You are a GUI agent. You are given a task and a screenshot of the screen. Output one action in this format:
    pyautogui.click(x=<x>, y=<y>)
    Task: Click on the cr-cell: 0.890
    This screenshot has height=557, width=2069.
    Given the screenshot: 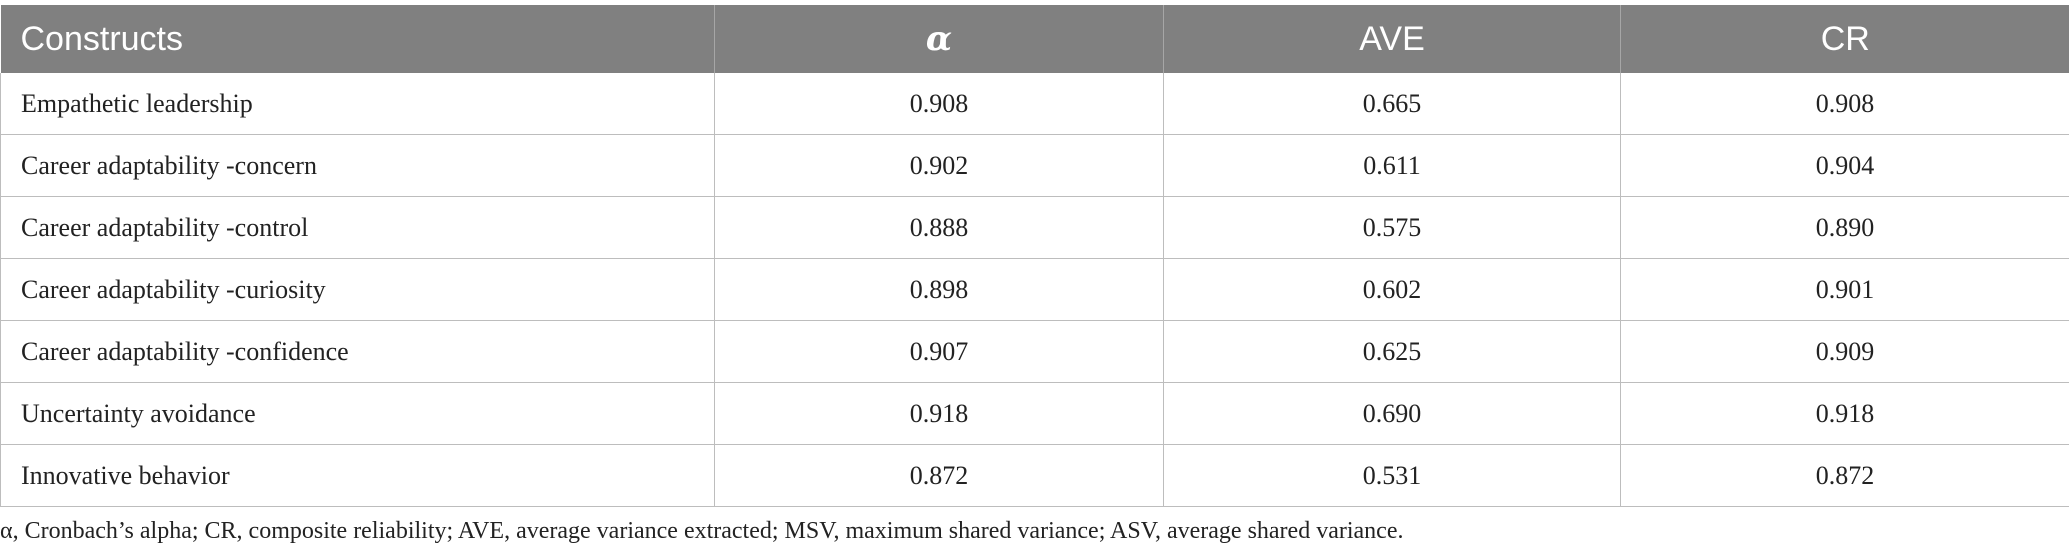 What is the action you would take?
    pyautogui.click(x=1844, y=227)
    